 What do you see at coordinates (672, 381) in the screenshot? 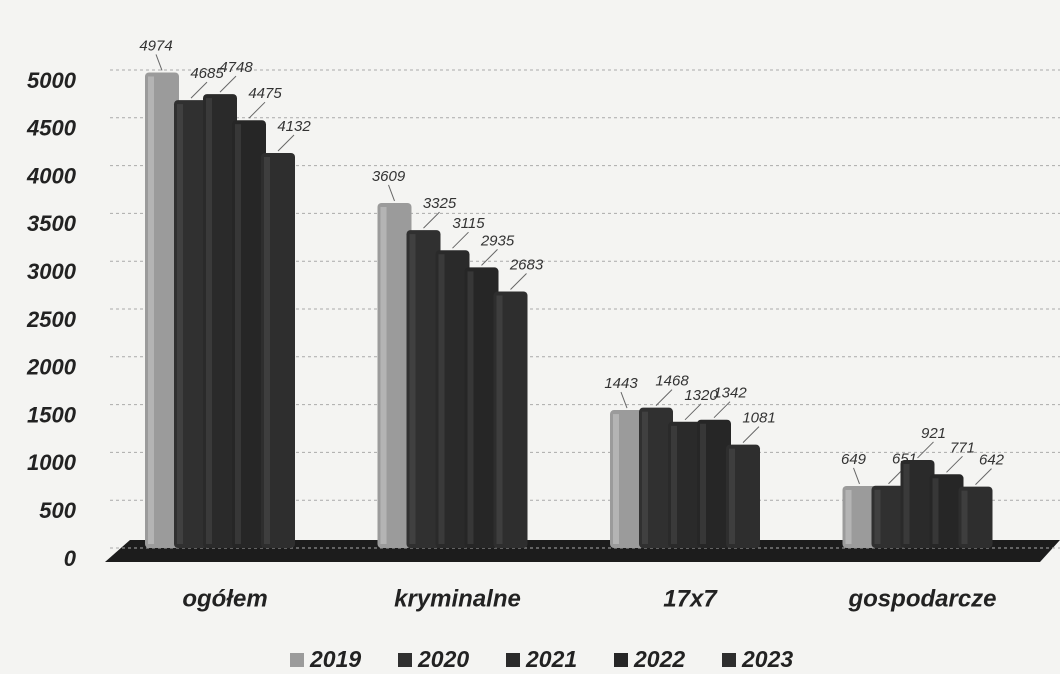
I see `data-label: 1468` at bounding box center [672, 381].